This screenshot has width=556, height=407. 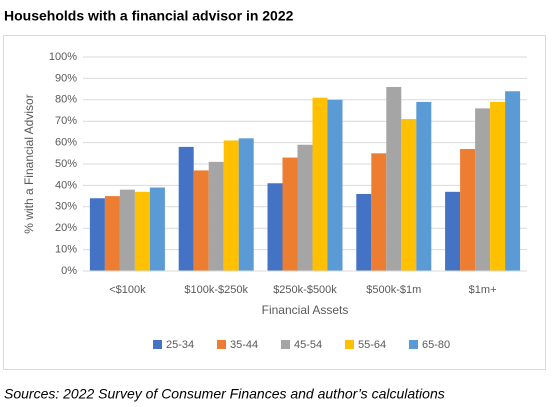 What do you see at coordinates (63, 57) in the screenshot?
I see `y-tick-label: 100%` at bounding box center [63, 57].